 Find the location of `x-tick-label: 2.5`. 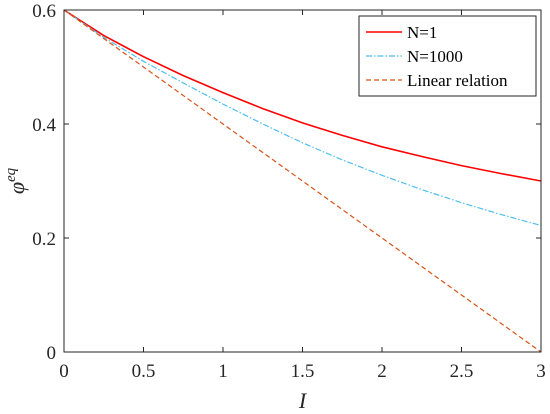

x-tick-label: 2.5 is located at coordinates (462, 371).